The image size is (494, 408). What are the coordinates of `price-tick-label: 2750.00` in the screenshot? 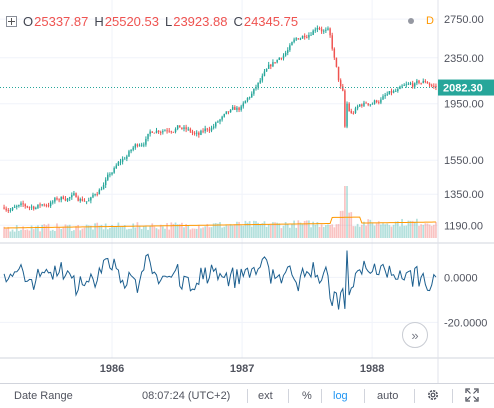 It's located at (464, 20).